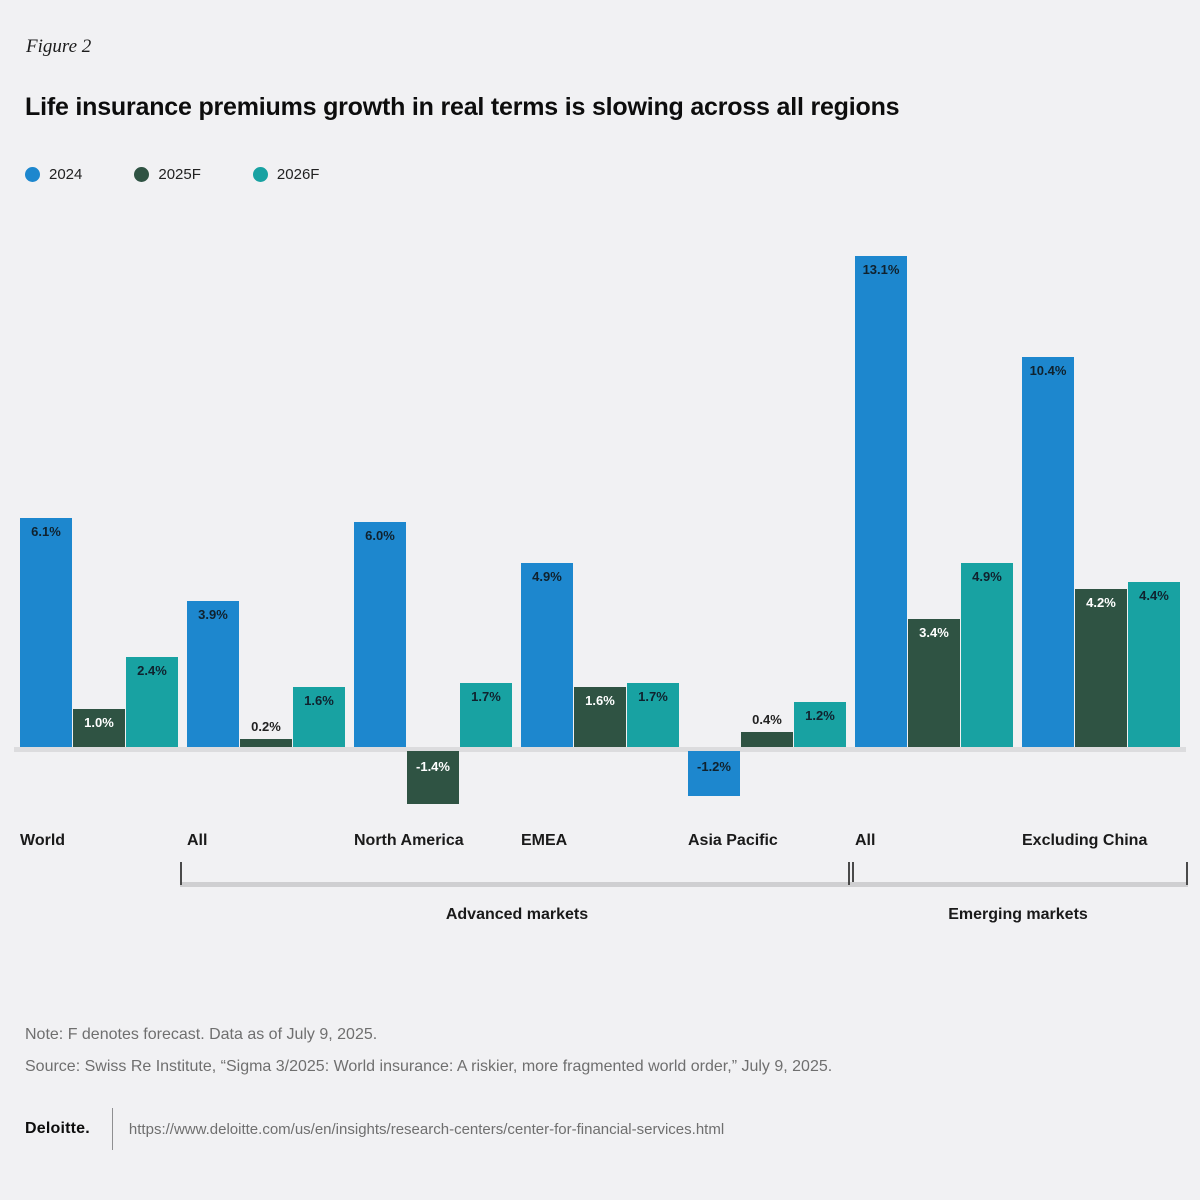  Describe the element at coordinates (653, 715) in the screenshot. I see `bar-emea-2026f` at that location.